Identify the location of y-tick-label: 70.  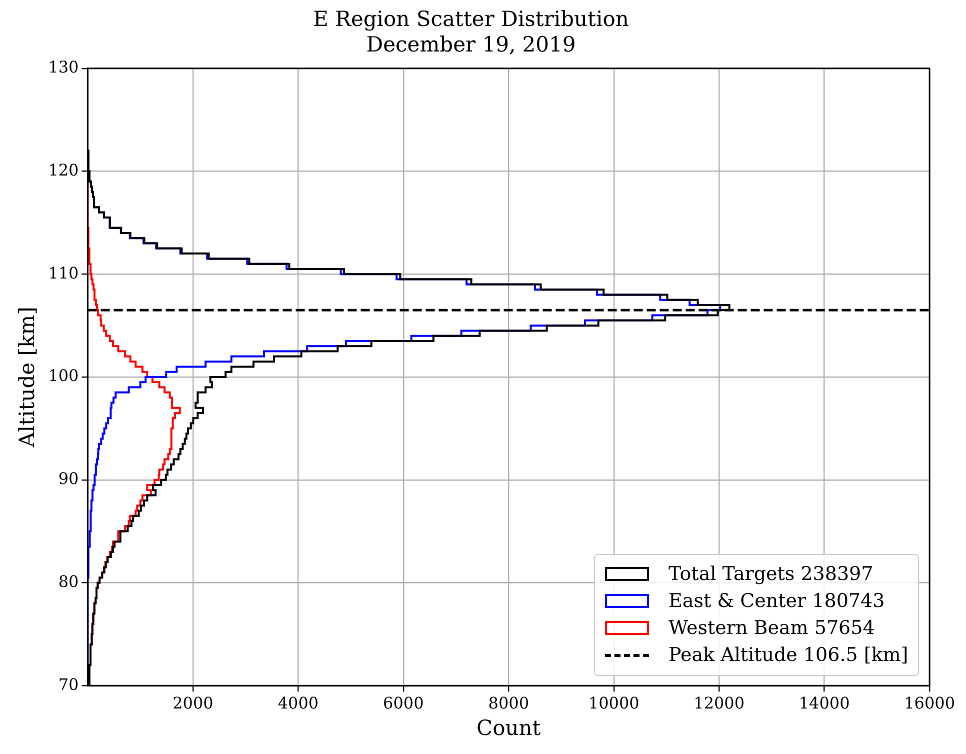
(68, 684).